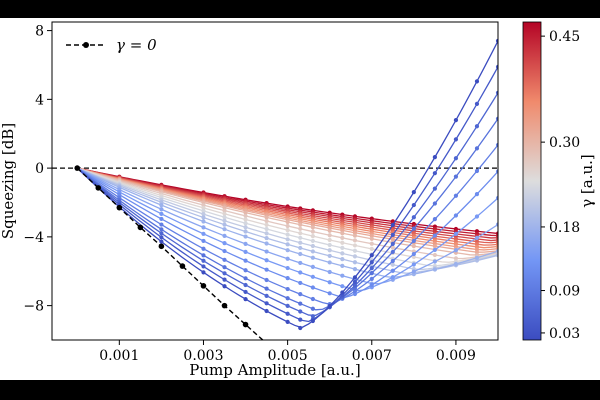 This screenshot has height=400, width=600. Describe the element at coordinates (372, 356) in the screenshot. I see `x-tick-label: 0.007` at that location.